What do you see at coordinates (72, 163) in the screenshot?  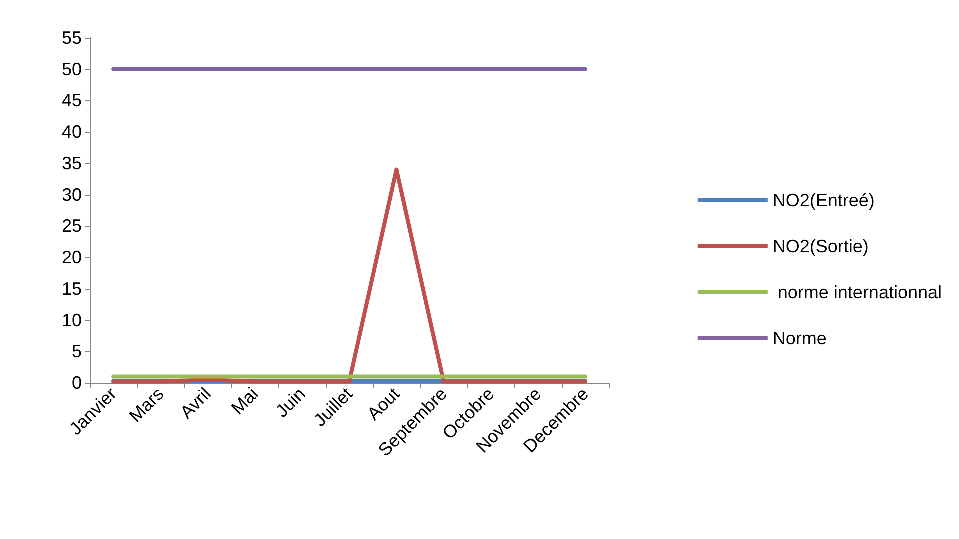 I see `y-tick-label: 35` at bounding box center [72, 163].